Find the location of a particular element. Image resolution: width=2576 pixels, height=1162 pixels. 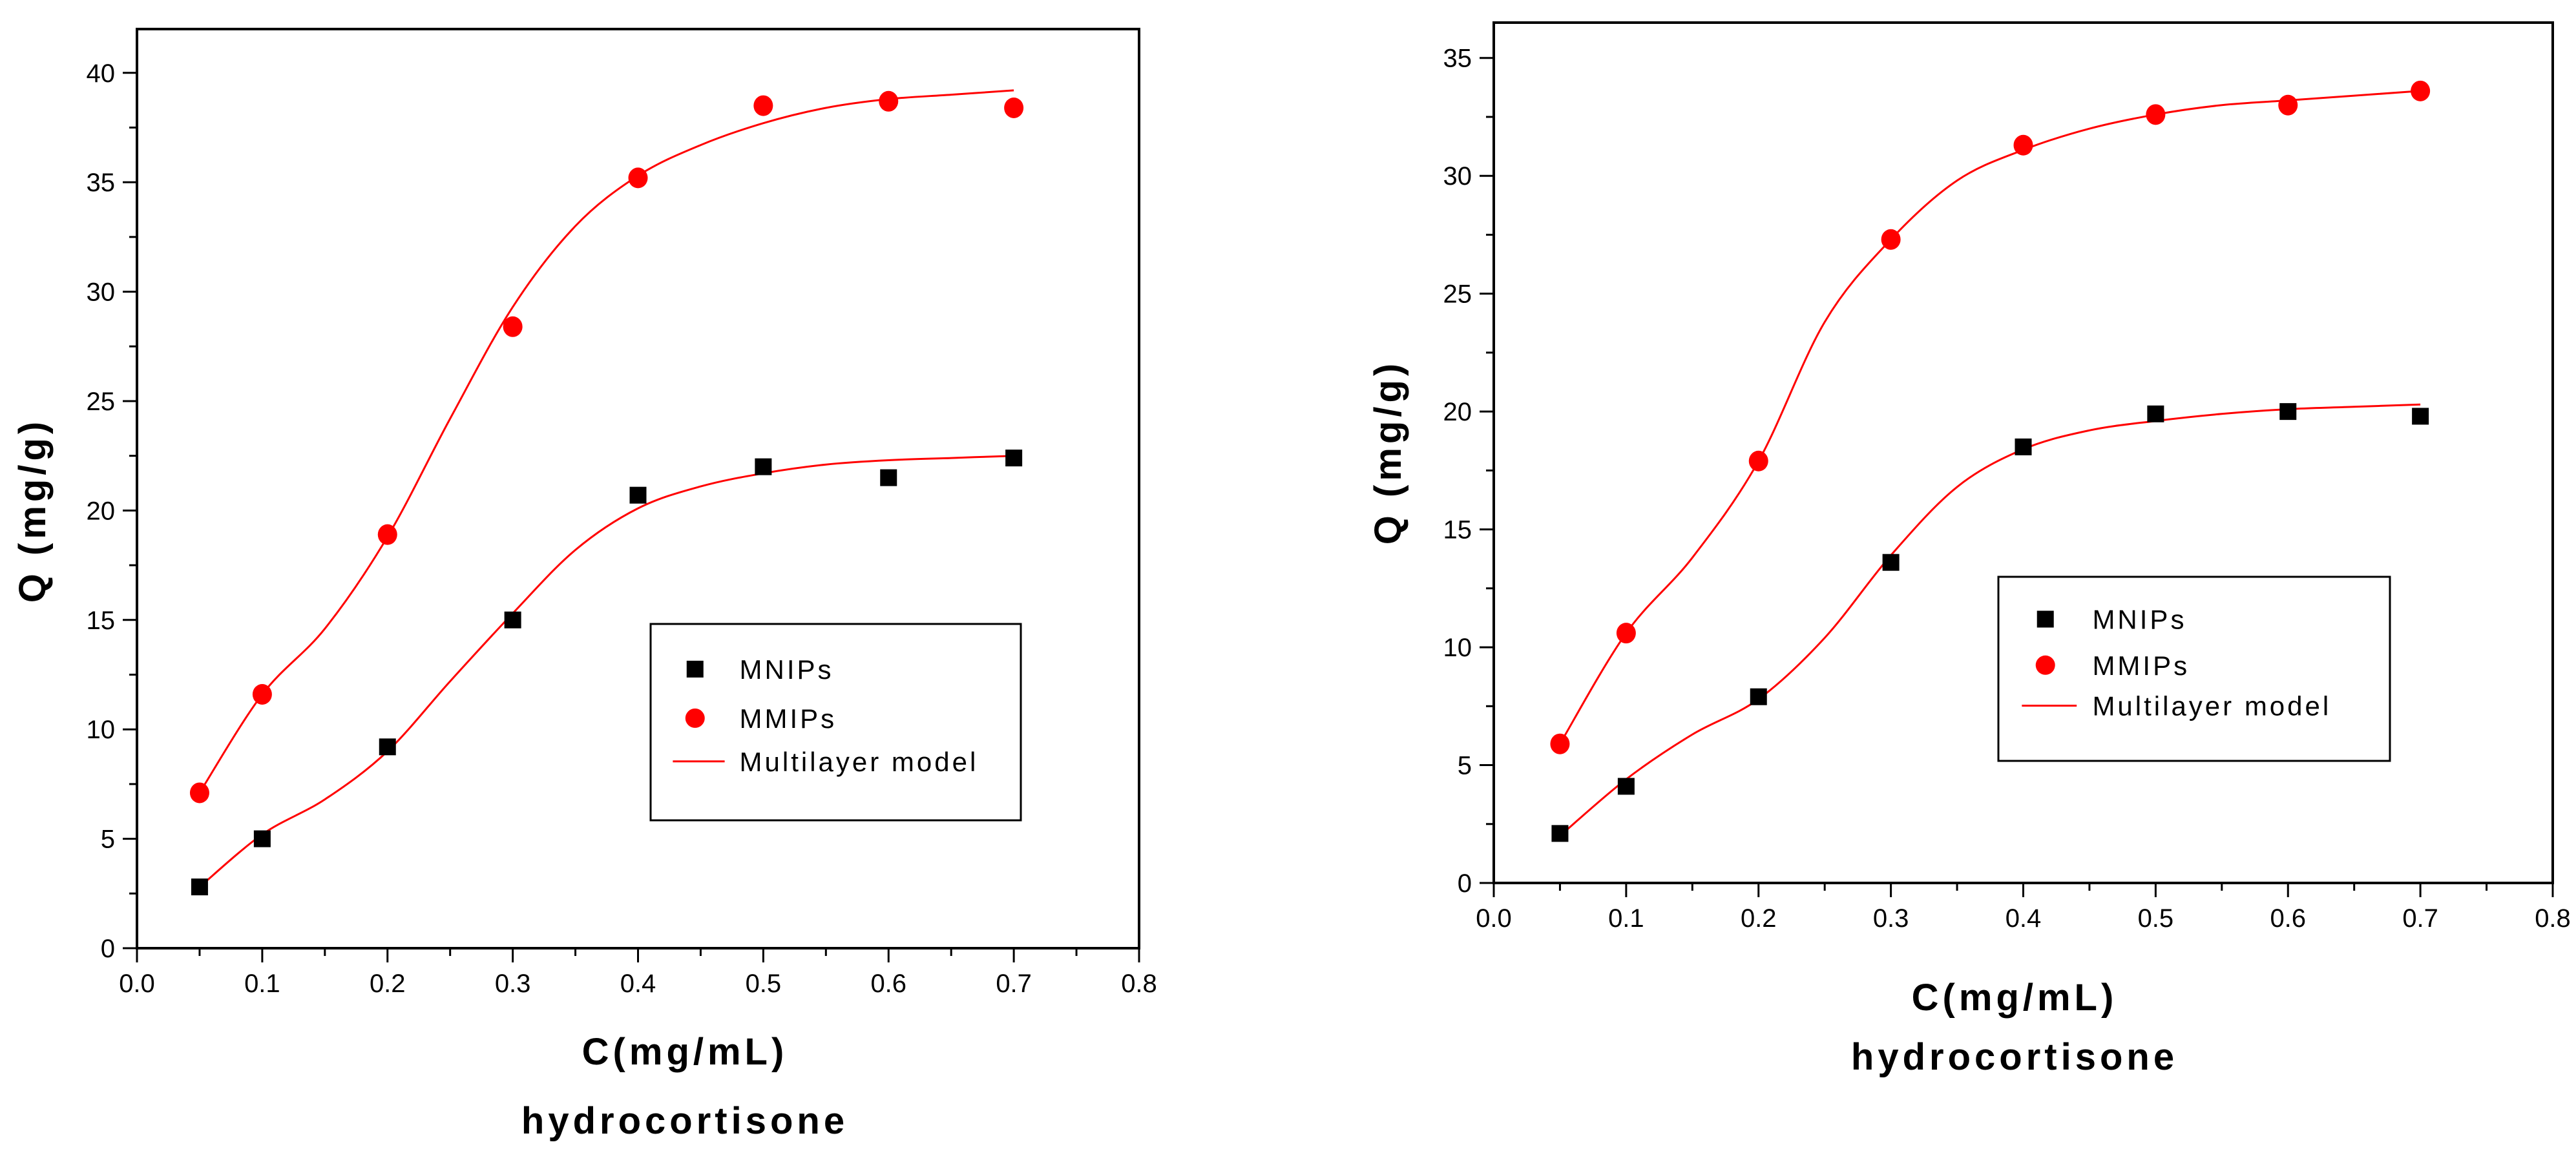

y-tick-labels: 0 5 10 15 20 25 30 35 is located at coordinates (1457, 471).